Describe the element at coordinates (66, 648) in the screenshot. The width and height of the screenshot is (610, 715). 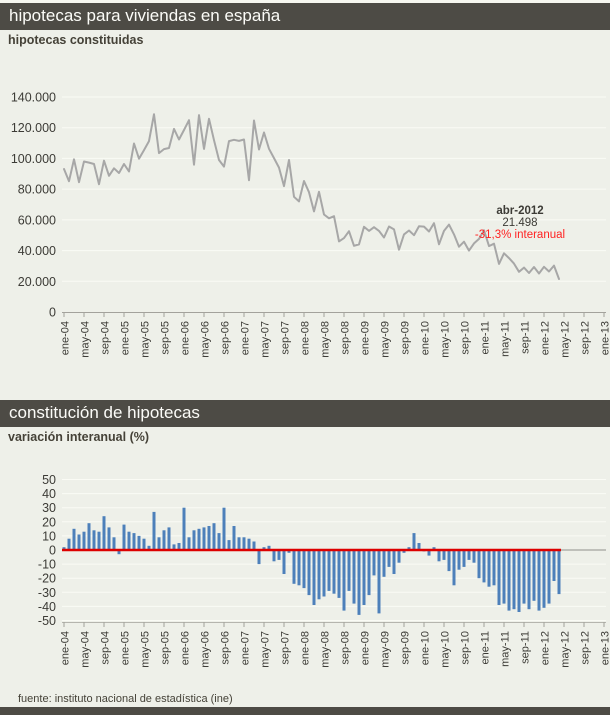
I see `x-tick-label: ene-04` at that location.